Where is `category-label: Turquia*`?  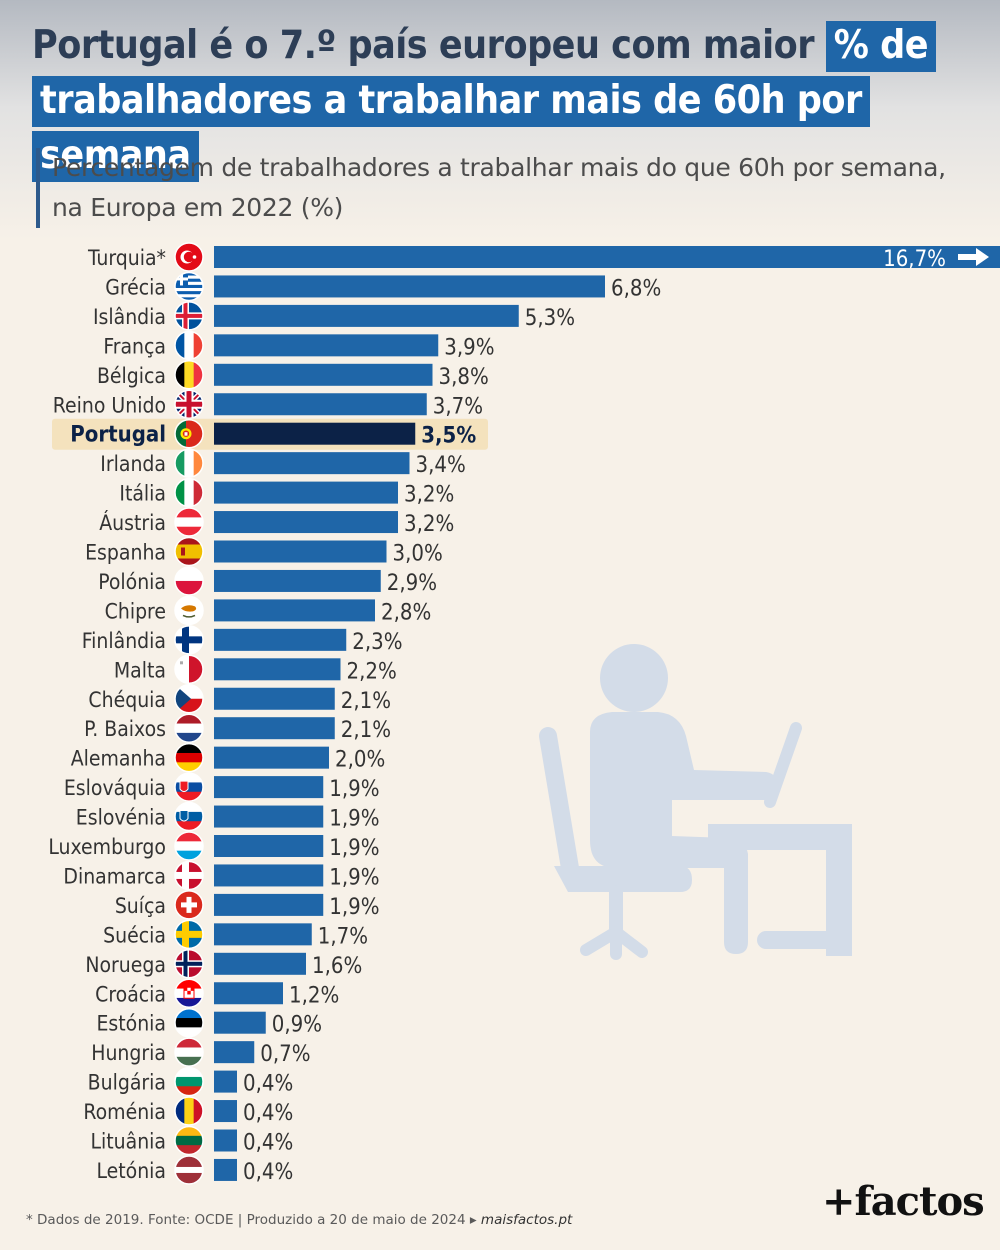 category-label: Turquia* is located at coordinates (126, 258).